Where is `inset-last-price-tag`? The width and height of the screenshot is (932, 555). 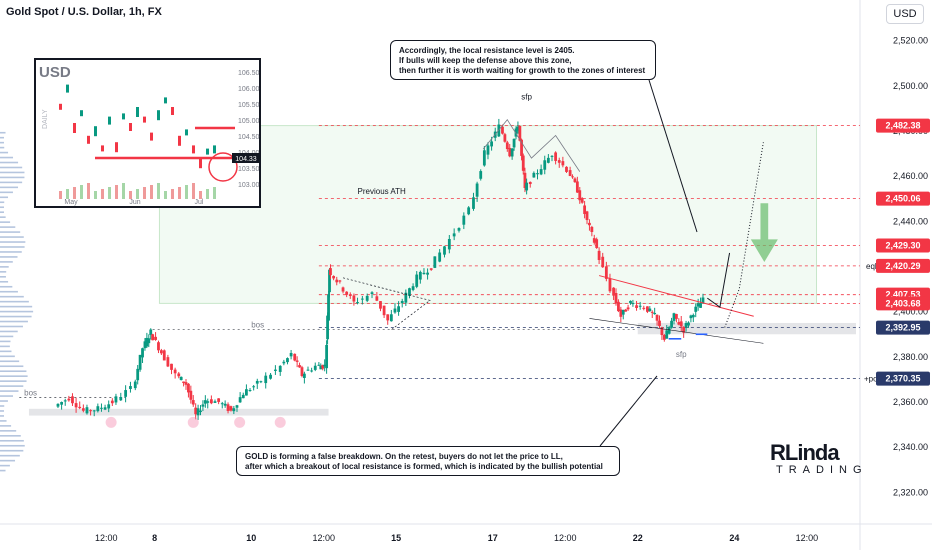 inset-last-price-tag is located at coordinates (246, 158).